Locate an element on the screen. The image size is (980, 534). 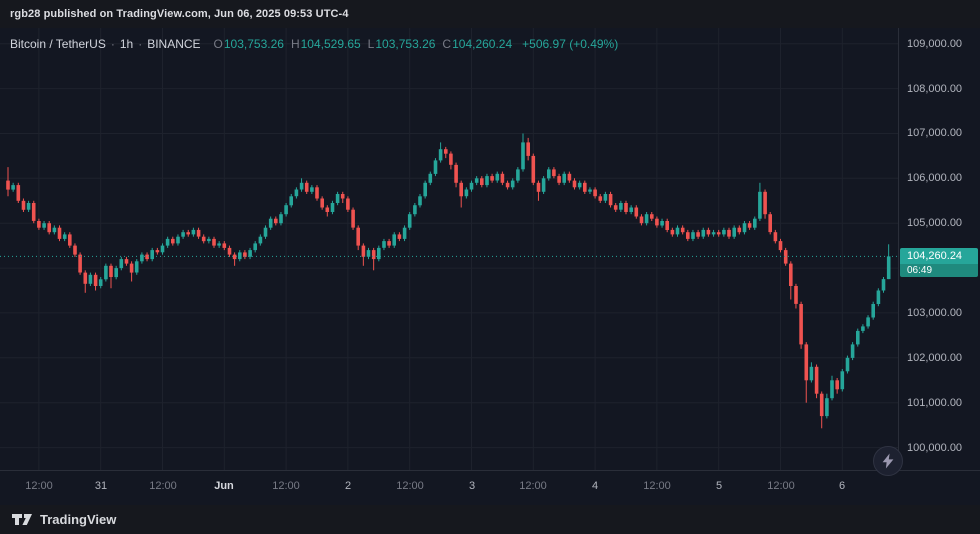
exchange-label: BINANCE is located at coordinates (174, 44).